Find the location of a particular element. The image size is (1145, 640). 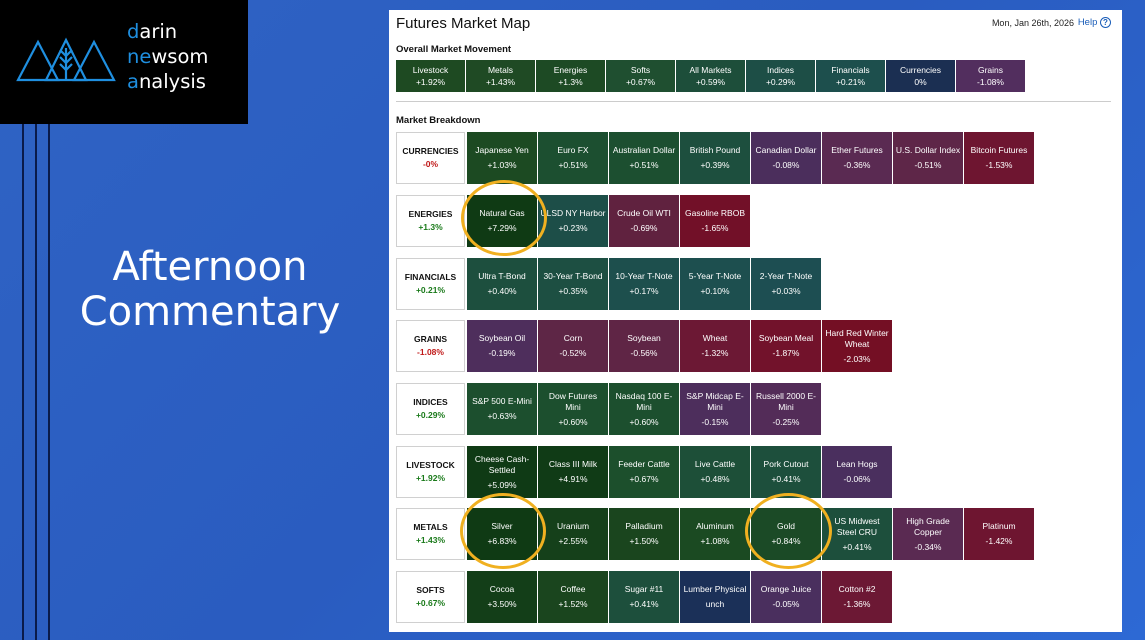

tile-change: +0.29% is located at coordinates (780, 82).